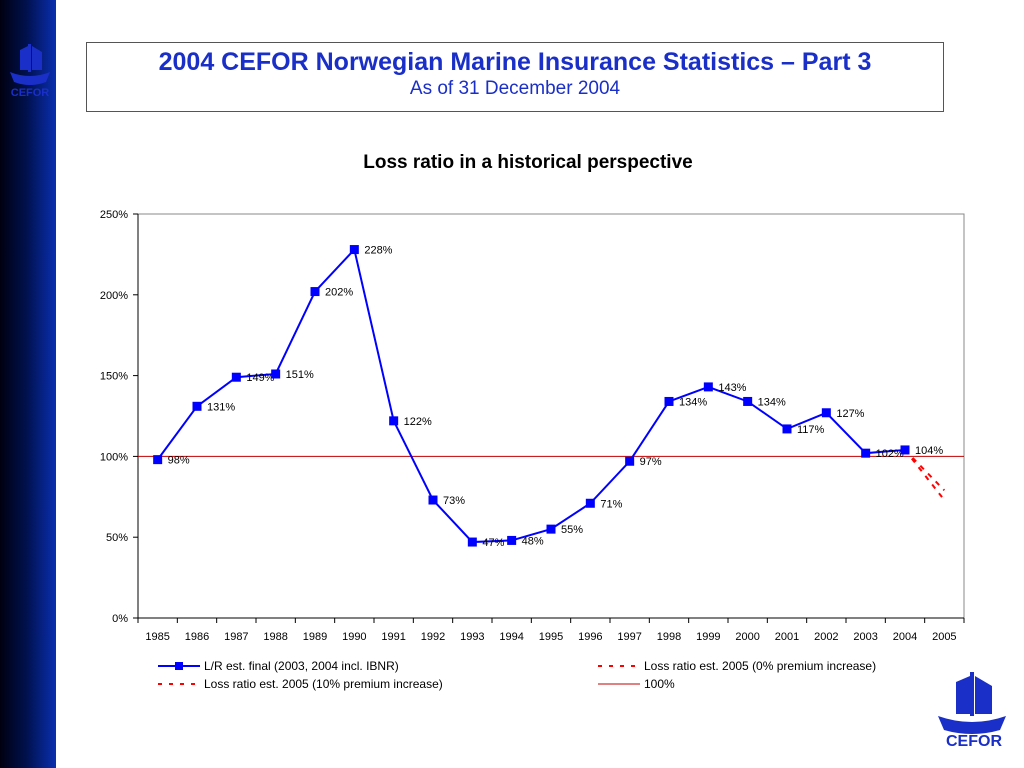 Image resolution: width=1024 pixels, height=768 pixels. Describe the element at coordinates (944, 637) in the screenshot. I see `x-tick-label: 2005` at that location.